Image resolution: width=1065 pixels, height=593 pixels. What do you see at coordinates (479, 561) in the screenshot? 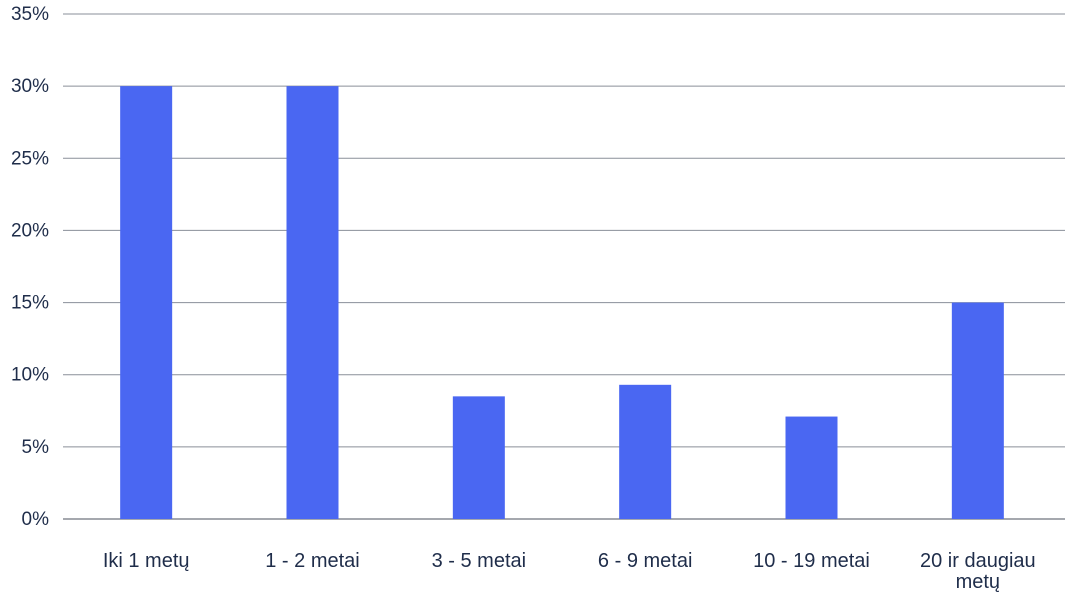
I see `x-category-label: 3 - 5 metai` at bounding box center [479, 561].